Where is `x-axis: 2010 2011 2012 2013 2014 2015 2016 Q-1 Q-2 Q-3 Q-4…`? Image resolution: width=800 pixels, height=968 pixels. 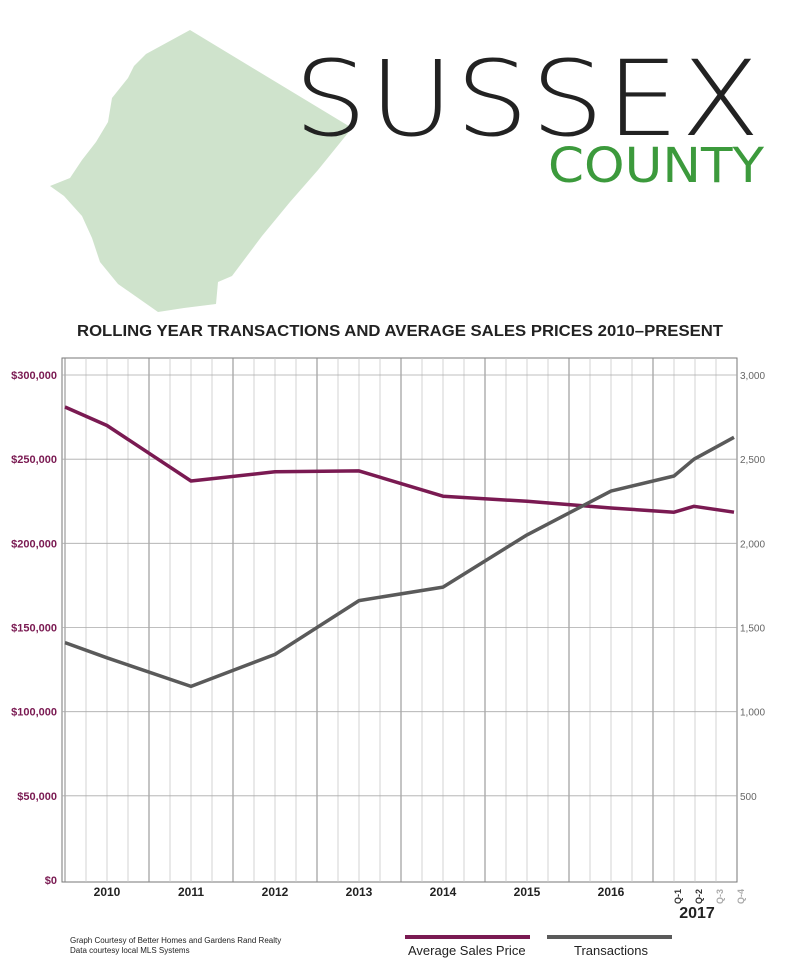
x-axis: 2010 2011 2012 2013 2014 2015 2016 Q-1 Q-2 Q-3 Q-4… is located at coordinates (420, 903).